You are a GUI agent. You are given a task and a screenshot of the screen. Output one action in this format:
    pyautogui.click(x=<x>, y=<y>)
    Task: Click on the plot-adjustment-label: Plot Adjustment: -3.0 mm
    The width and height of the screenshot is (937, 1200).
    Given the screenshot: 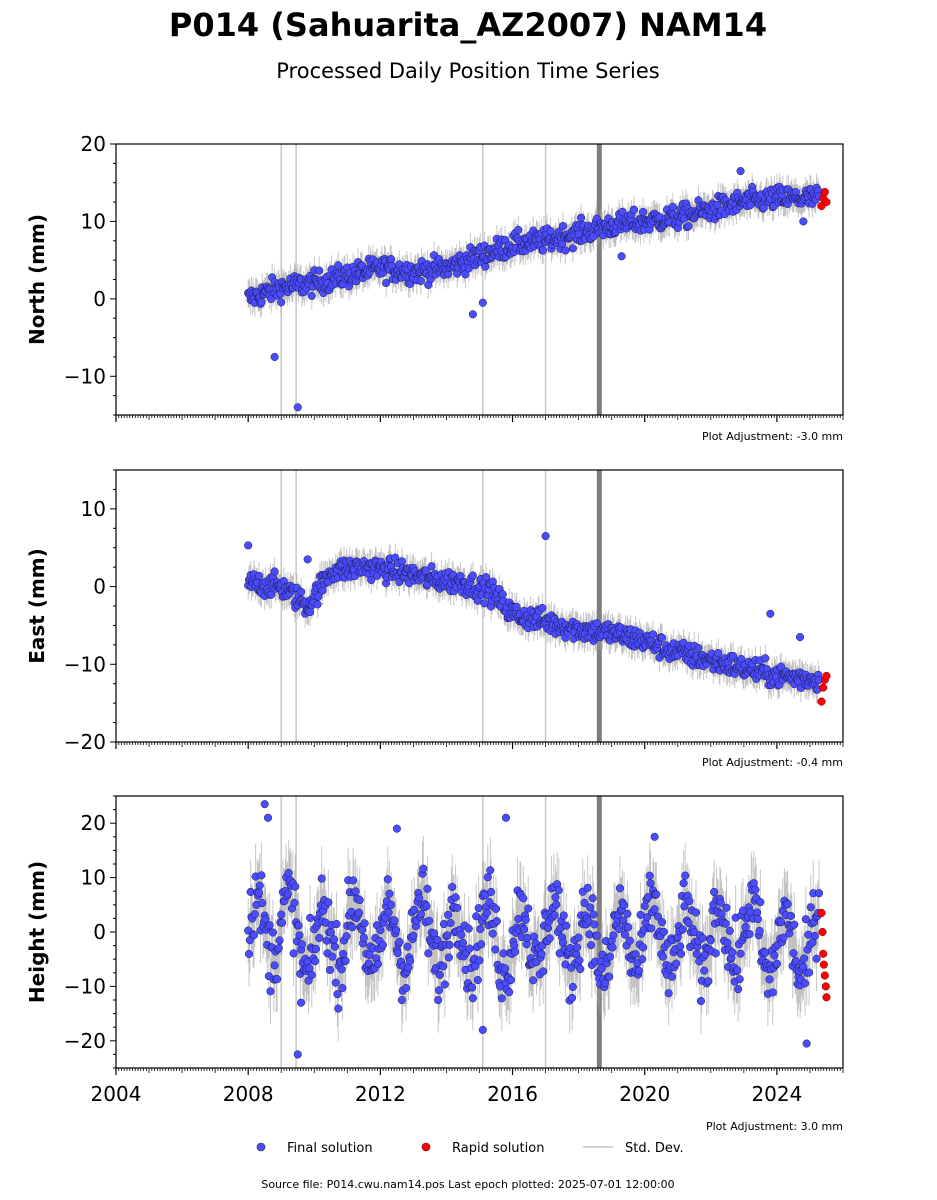 What is the action you would take?
    pyautogui.click(x=772, y=436)
    